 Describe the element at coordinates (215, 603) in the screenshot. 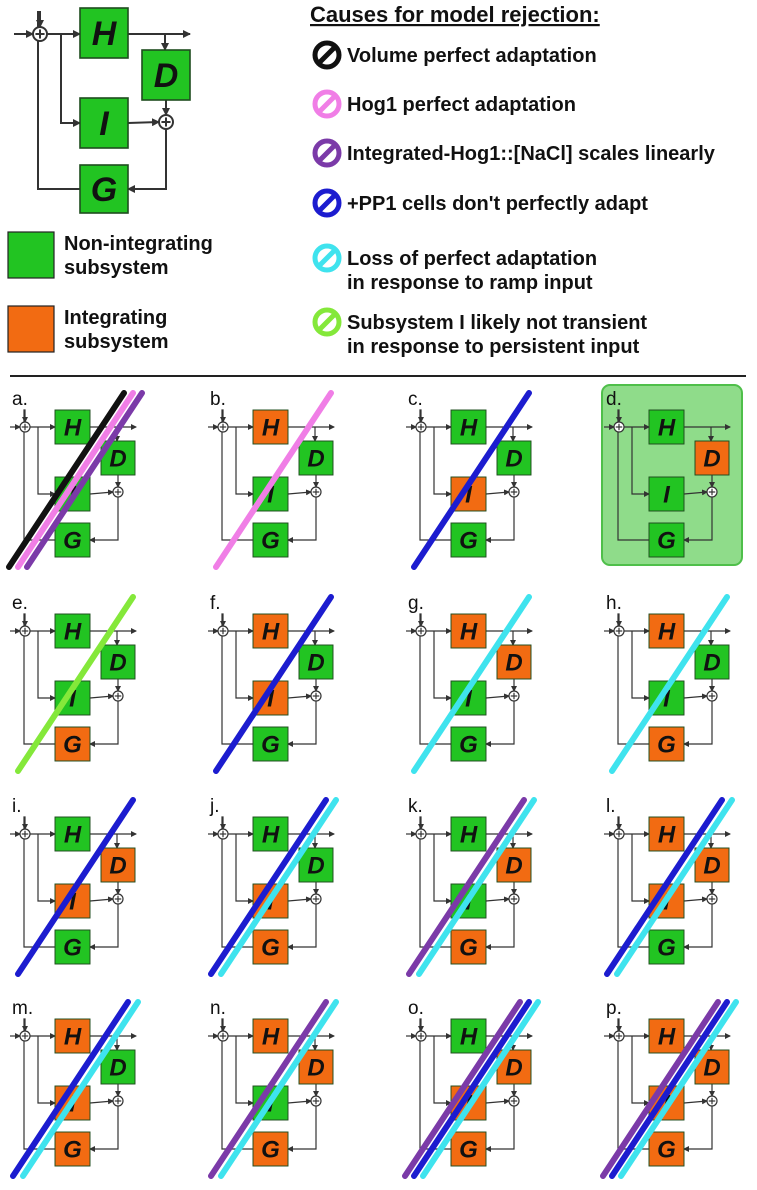

I see `panel-label: f.` at that location.